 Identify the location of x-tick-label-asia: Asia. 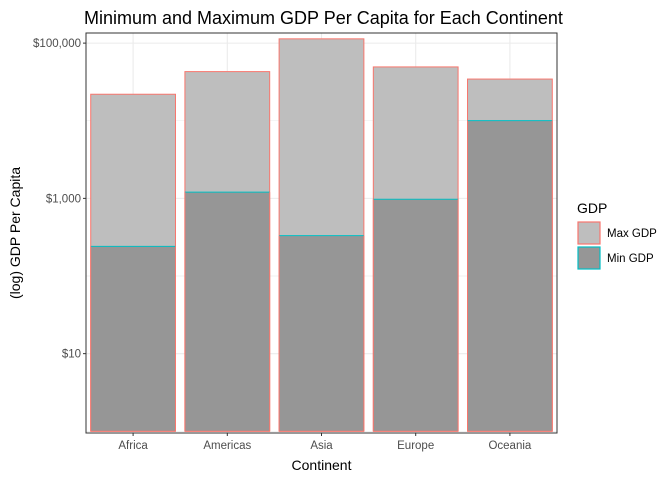
(321, 446).